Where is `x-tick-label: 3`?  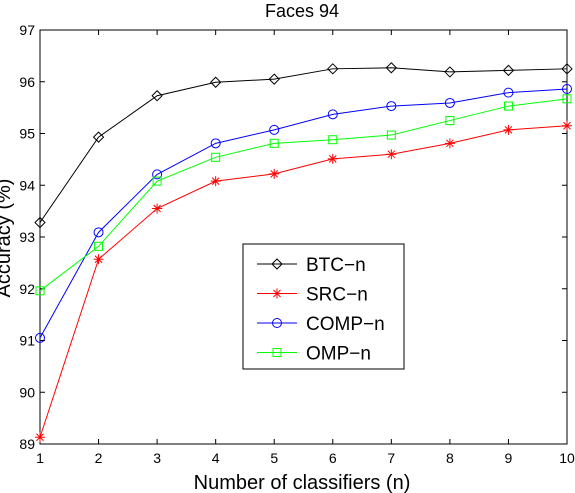
x-tick-label: 3 is located at coordinates (157, 458).